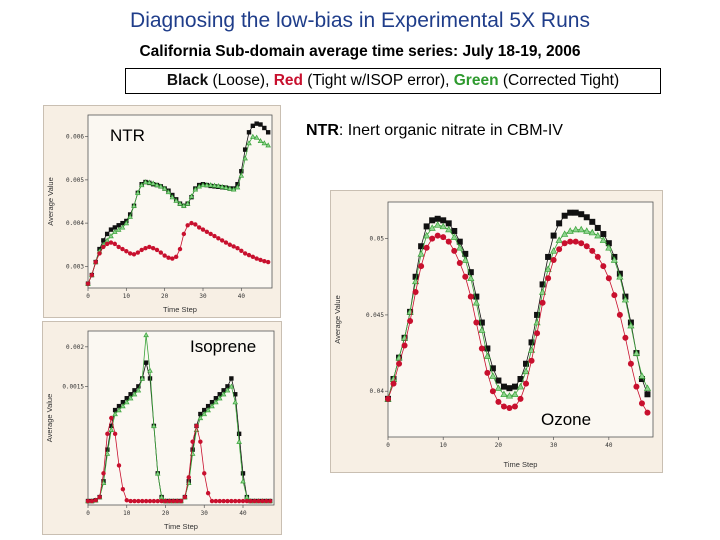  What do you see at coordinates (75, 347) in the screenshot?
I see `isoprene-y-tick-label: 0.002` at bounding box center [75, 347].